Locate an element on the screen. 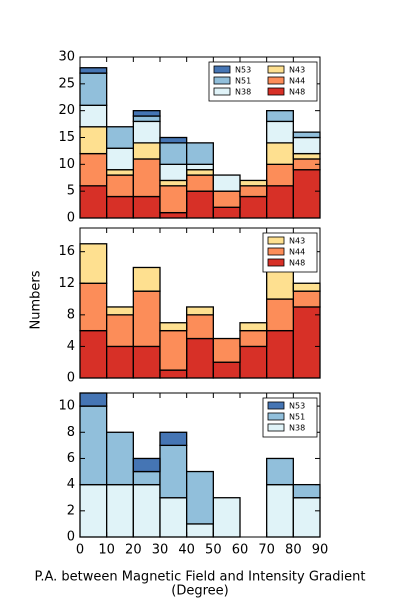 This screenshot has height=600, width=400. y-tick-label: 30 is located at coordinates (66, 57).